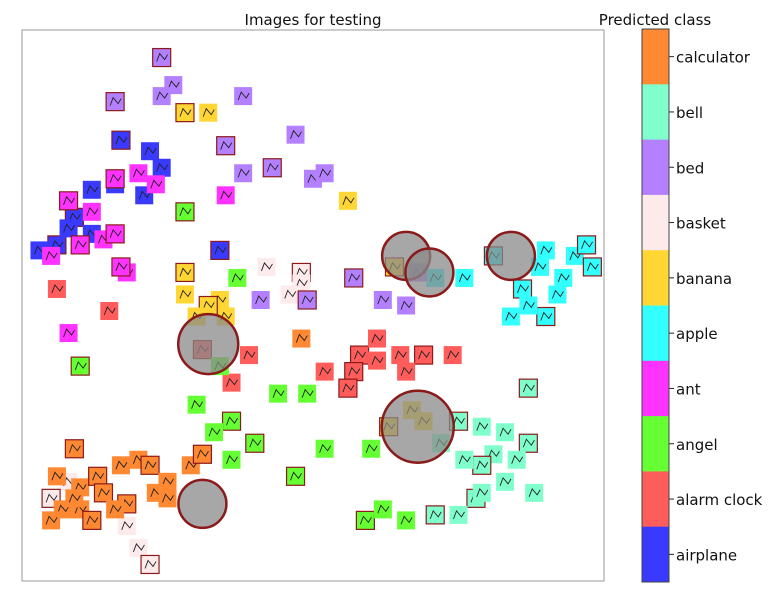 The width and height of the screenshot is (780, 605). I want to click on colorbar-tick-label: bell, so click(689, 113).